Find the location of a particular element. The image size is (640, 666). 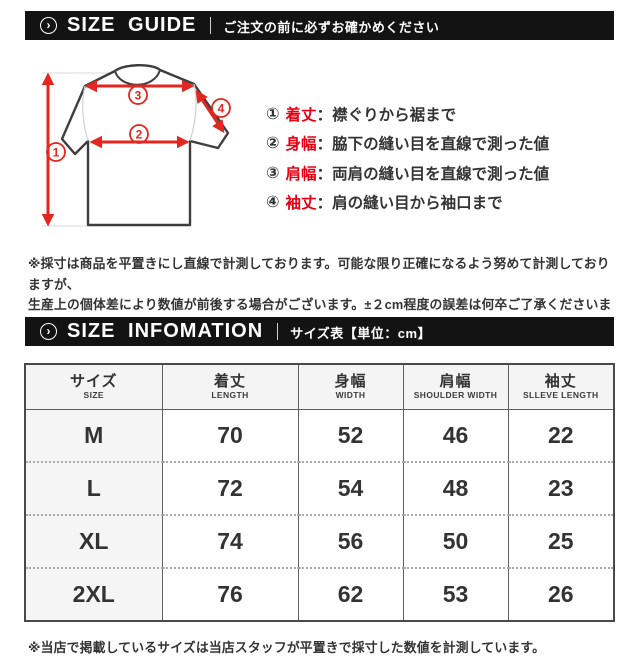

size-guide-title: SIZE GUIDE is located at coordinates (132, 25).